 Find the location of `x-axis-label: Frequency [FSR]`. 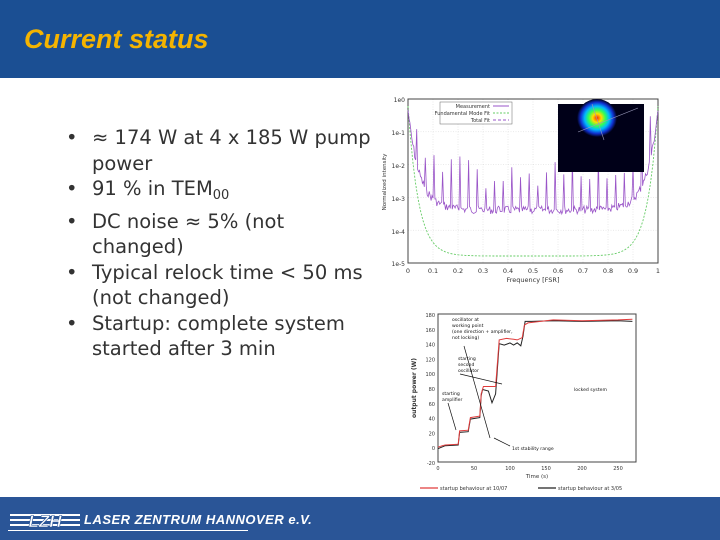

x-axis-label: Frequency [FSR] is located at coordinates (533, 280).